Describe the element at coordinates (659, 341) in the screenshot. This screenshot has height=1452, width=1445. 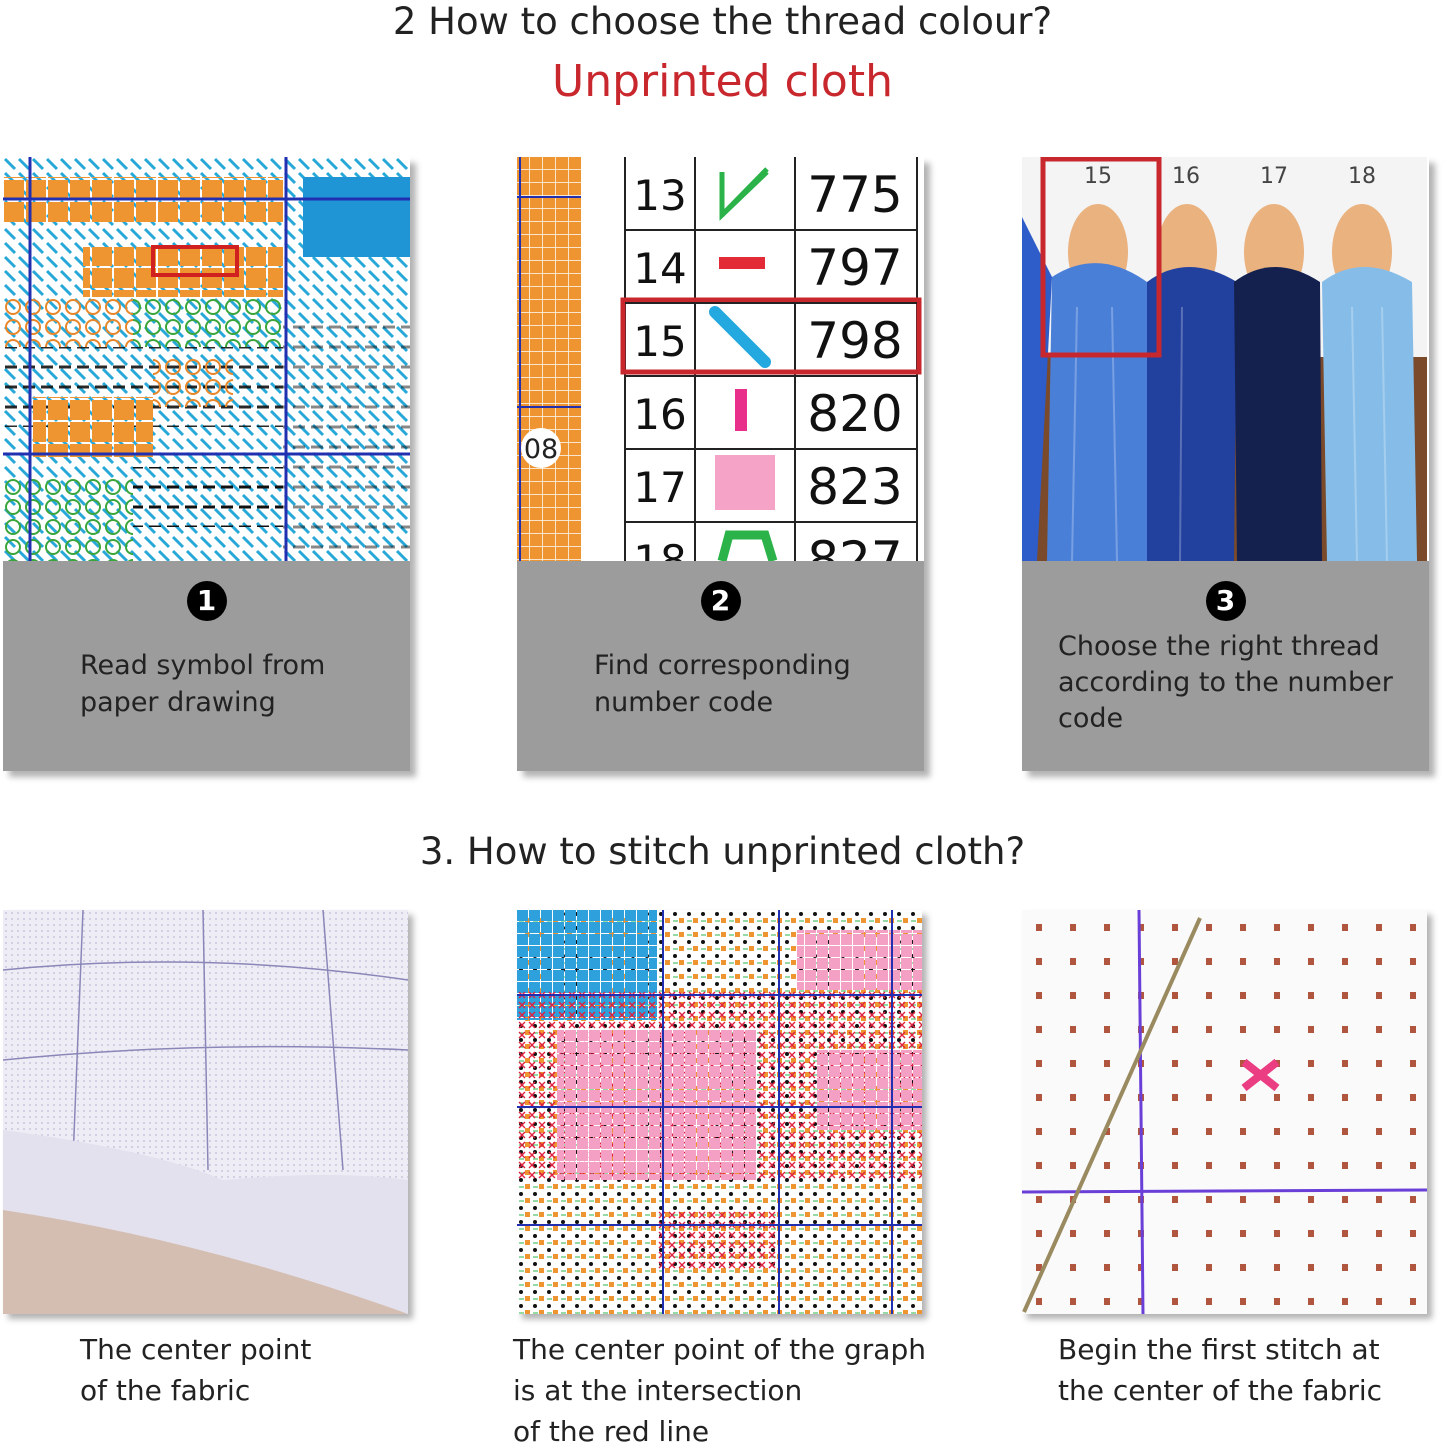
I see `symbol-number: 15` at that location.